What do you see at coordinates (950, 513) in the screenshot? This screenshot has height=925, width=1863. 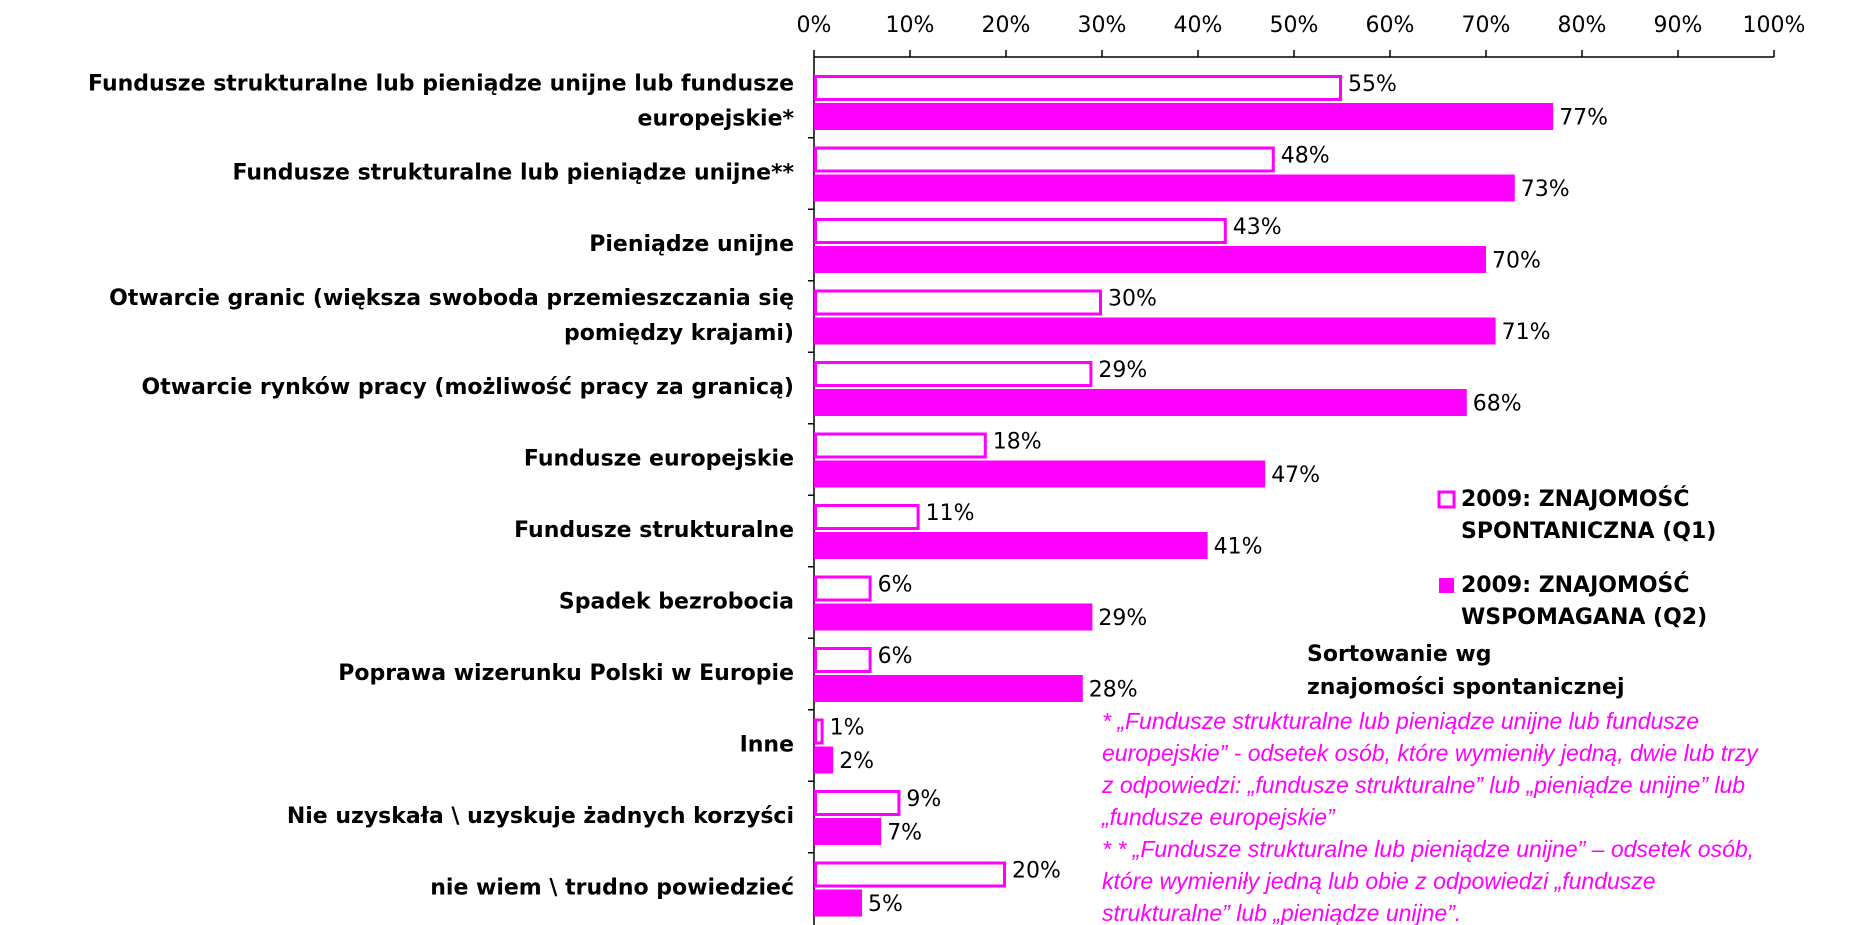 I see `value-label: 11%` at bounding box center [950, 513].